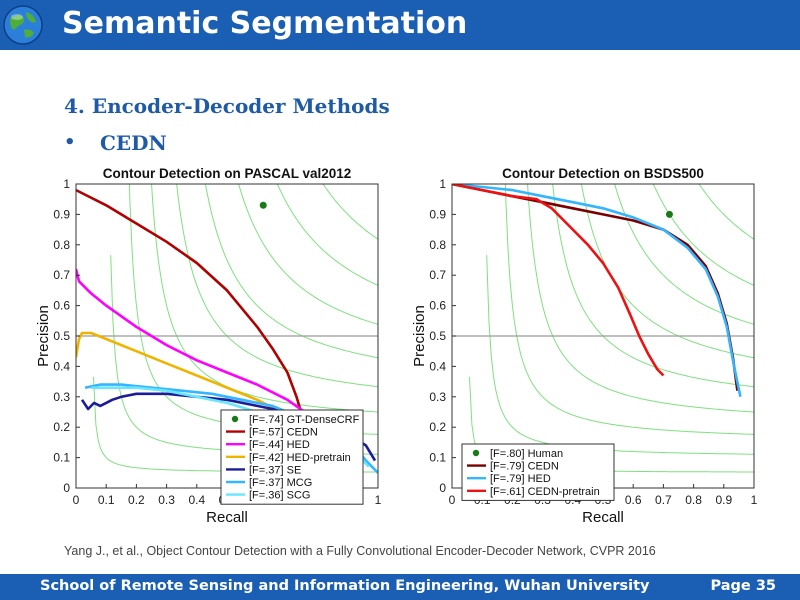 The image size is (800, 600). I want to click on legend-label: [F=.57] CEDN, so click(283, 433).